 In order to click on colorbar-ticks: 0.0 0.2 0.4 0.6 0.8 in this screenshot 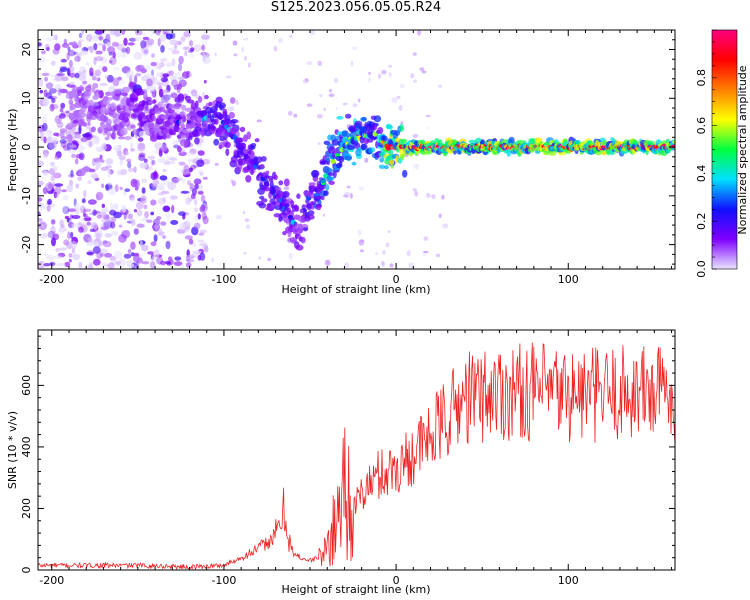, I will do `click(706, 153)`.